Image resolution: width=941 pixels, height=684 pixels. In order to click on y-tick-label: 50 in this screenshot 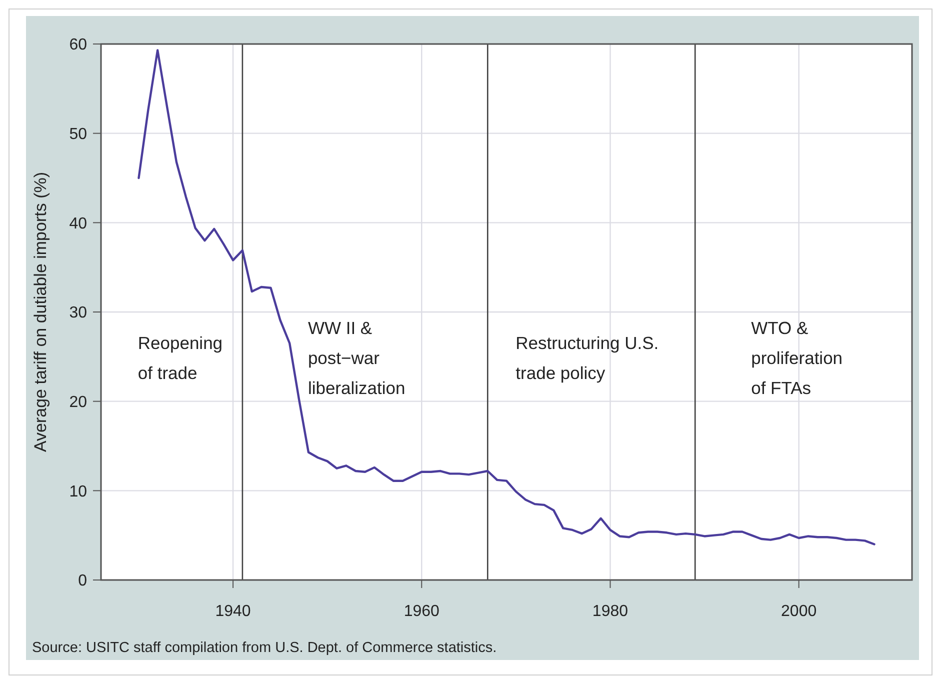, I will do `click(78, 134)`.